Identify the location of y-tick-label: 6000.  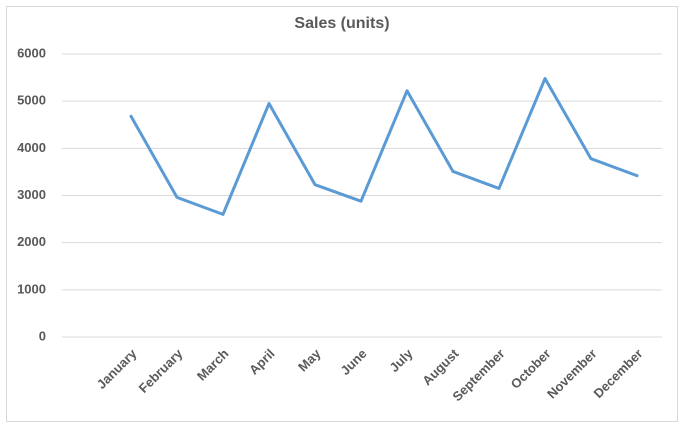
(31, 52).